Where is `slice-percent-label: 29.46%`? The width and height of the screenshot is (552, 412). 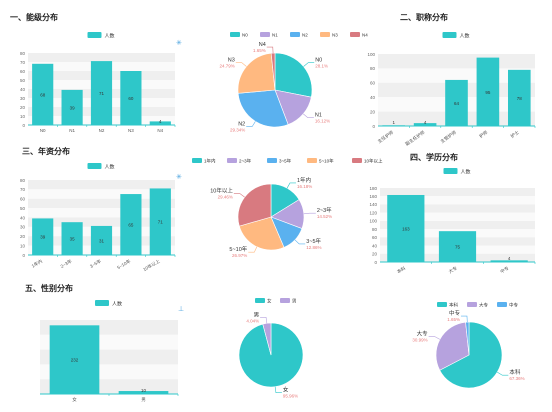
slice-percent-label: 29.46% is located at coordinates (225, 197).